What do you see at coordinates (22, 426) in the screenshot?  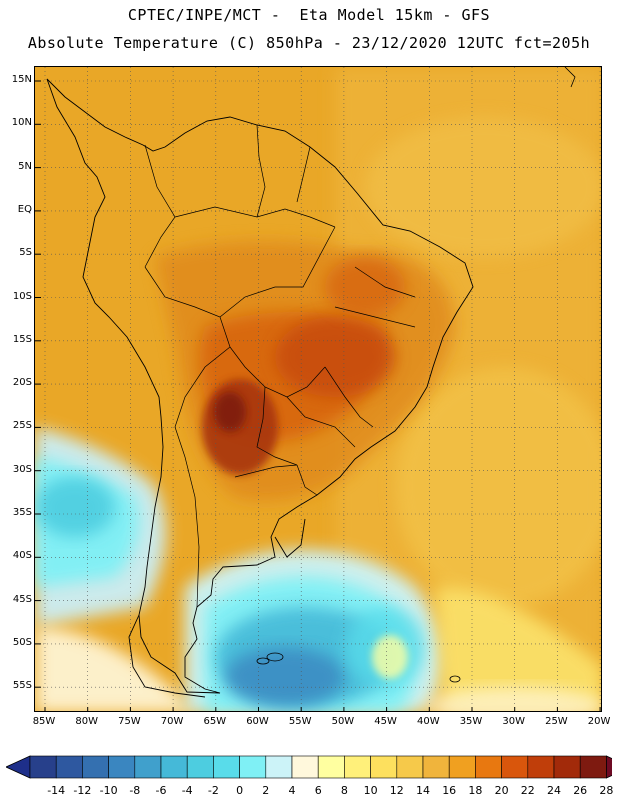 I see `lat-tick-label: 25S` at bounding box center [22, 426].